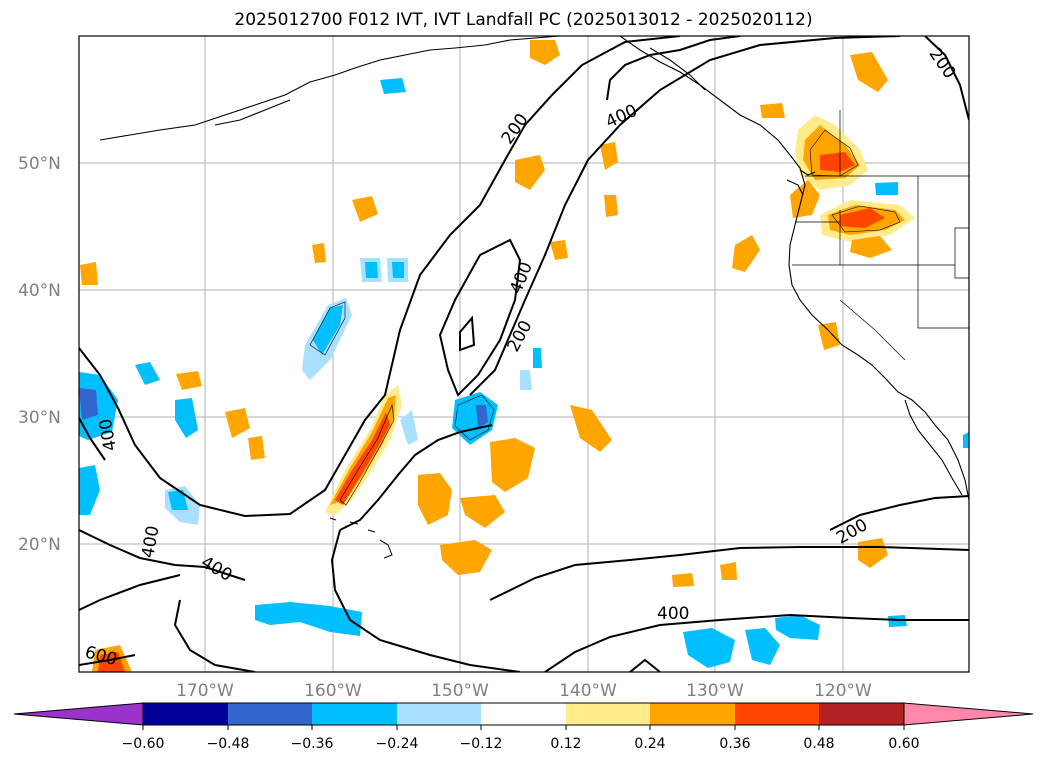 Image resolution: width=1047 pixels, height=765 pixels. What do you see at coordinates (673, 614) in the screenshot?
I see `contour-label: 400` at bounding box center [673, 614].